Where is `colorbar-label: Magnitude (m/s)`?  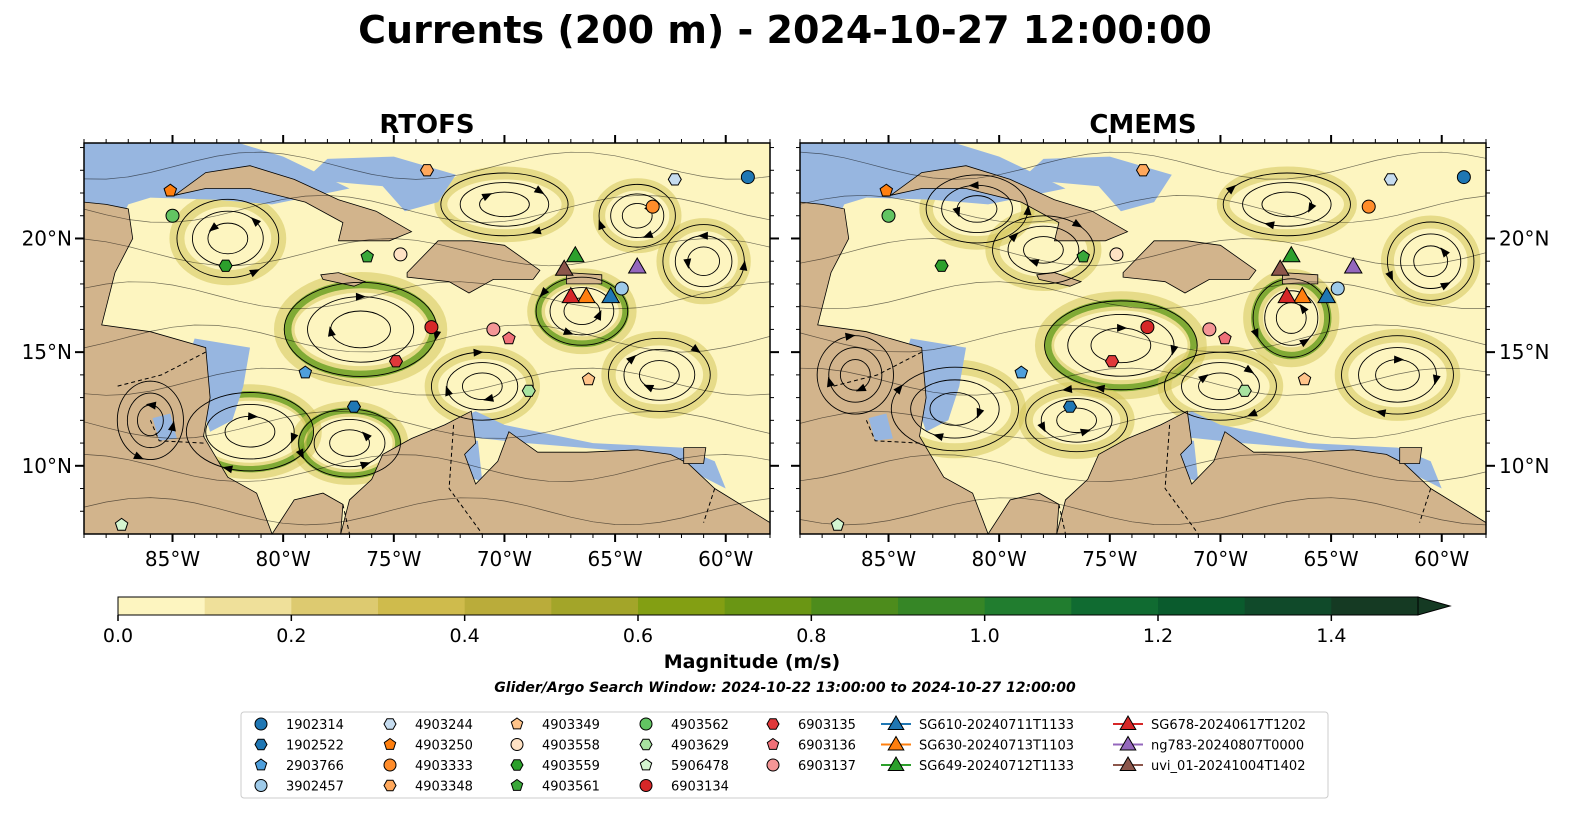
colorbar-label: Magnitude (m/s) is located at coordinates (752, 662).